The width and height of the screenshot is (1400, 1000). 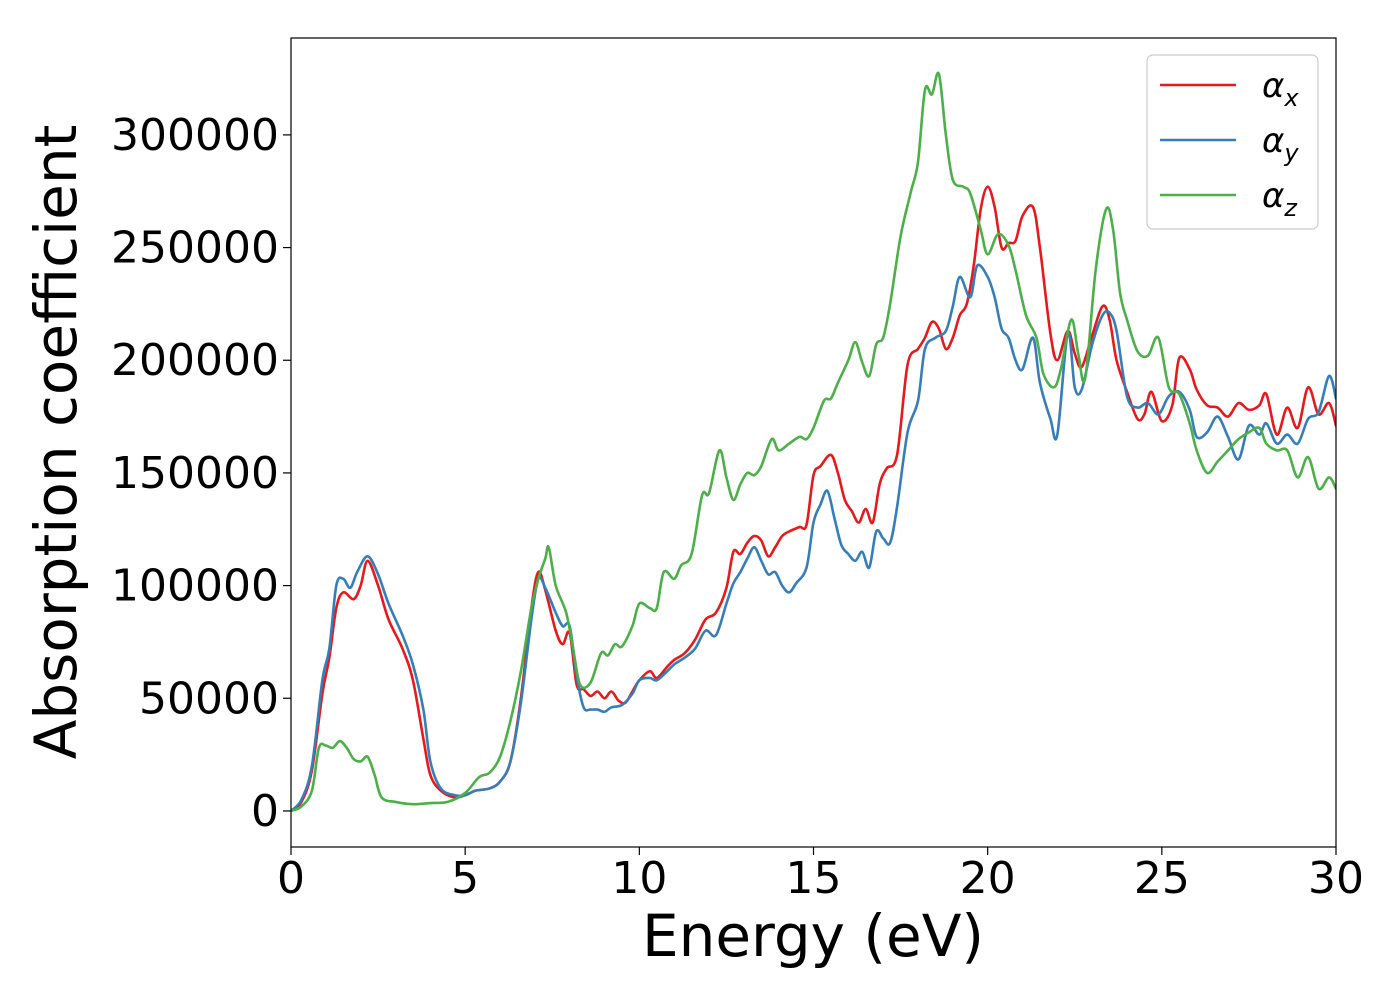 I want to click on y-tick-label: 250000, so click(x=195, y=248).